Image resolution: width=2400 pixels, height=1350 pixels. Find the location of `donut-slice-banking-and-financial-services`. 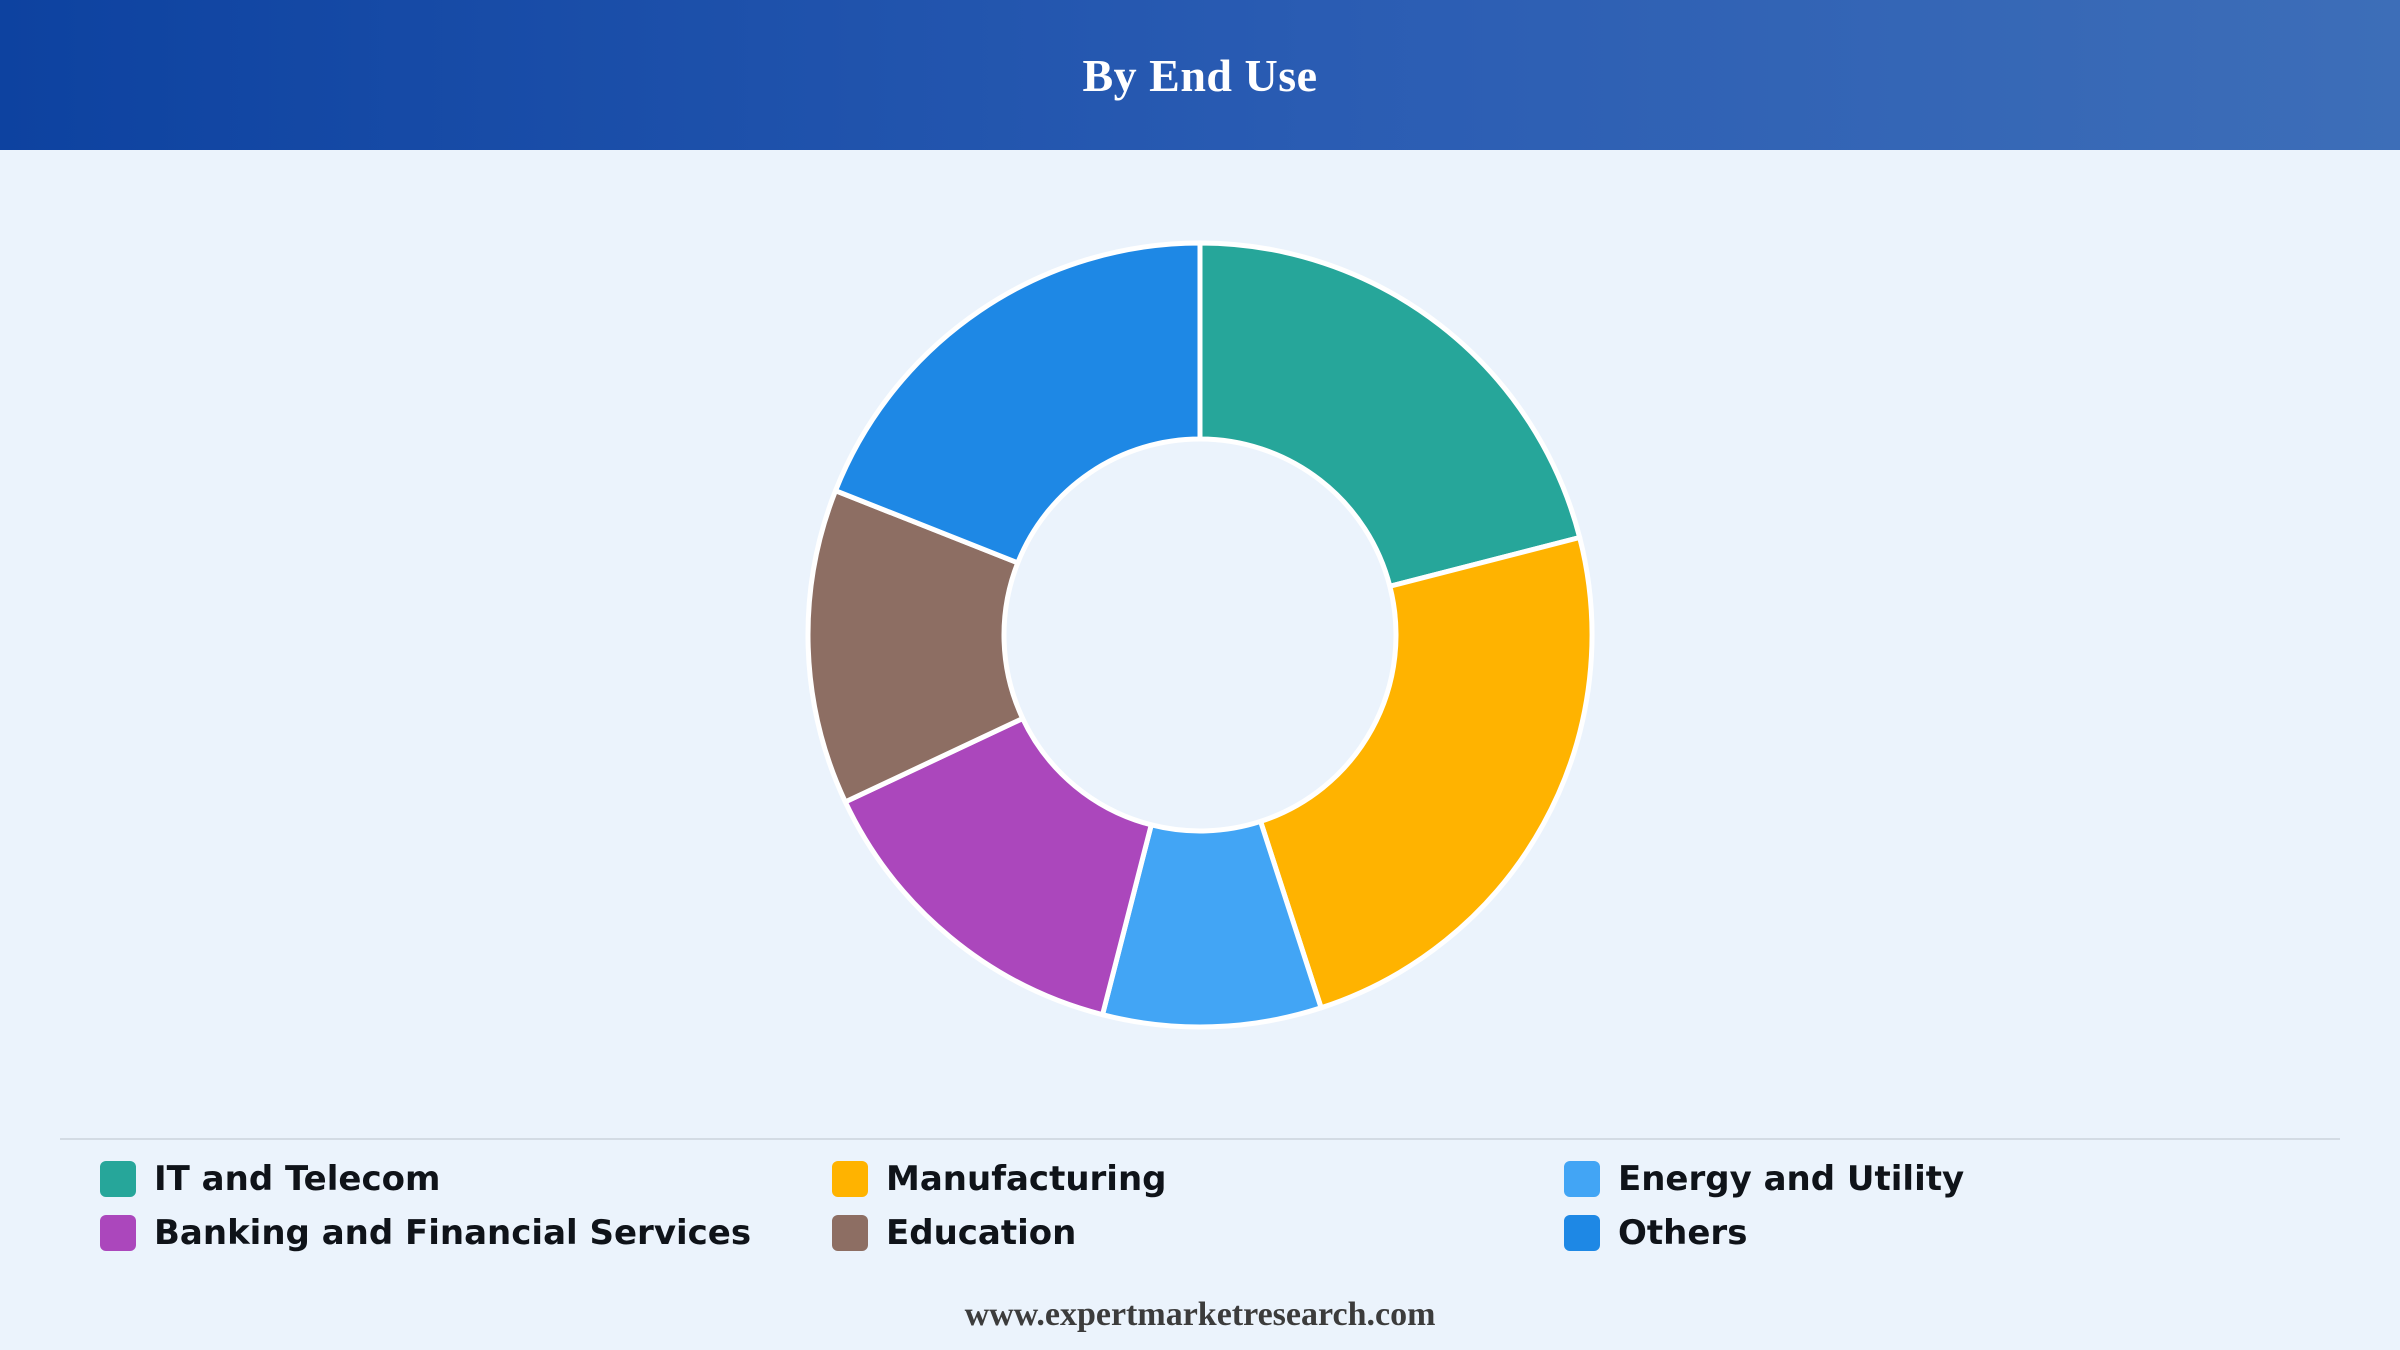

donut-slice-banking-and-financial-services is located at coordinates (998, 866).